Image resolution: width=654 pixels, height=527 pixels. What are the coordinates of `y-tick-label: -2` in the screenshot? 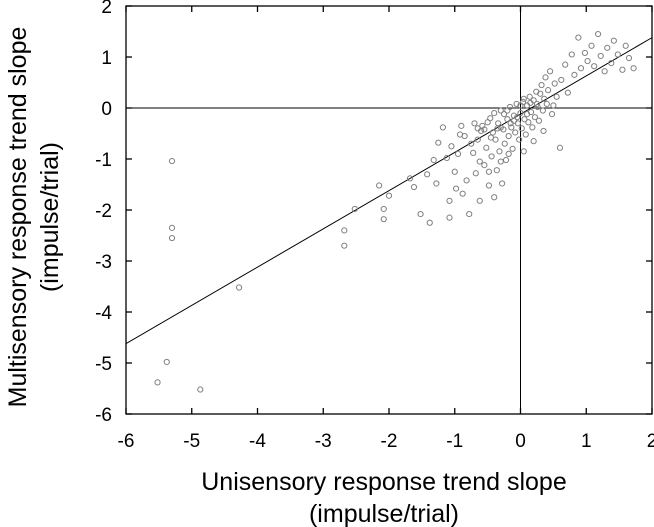 It's located at (103, 211).